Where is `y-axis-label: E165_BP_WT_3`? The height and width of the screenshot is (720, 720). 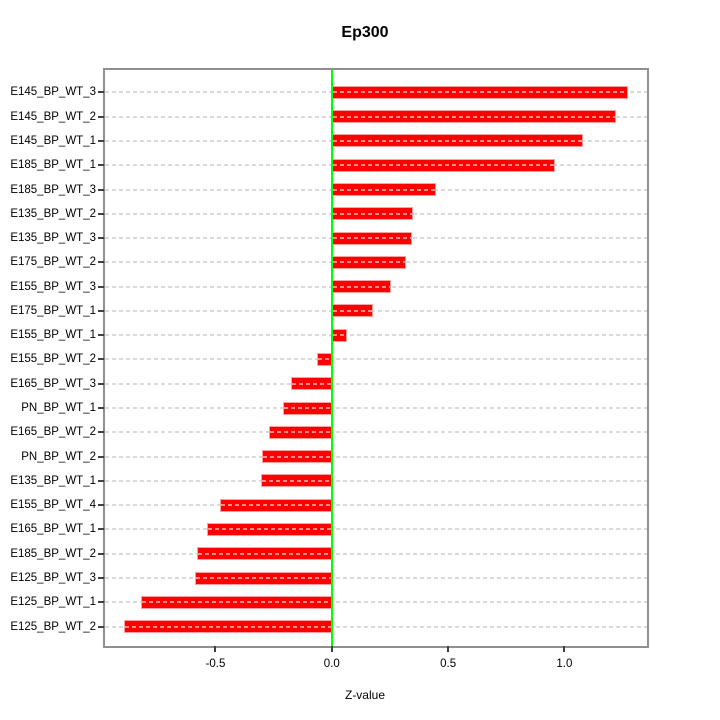
y-axis-label: E165_BP_WT_3 is located at coordinates (53, 383).